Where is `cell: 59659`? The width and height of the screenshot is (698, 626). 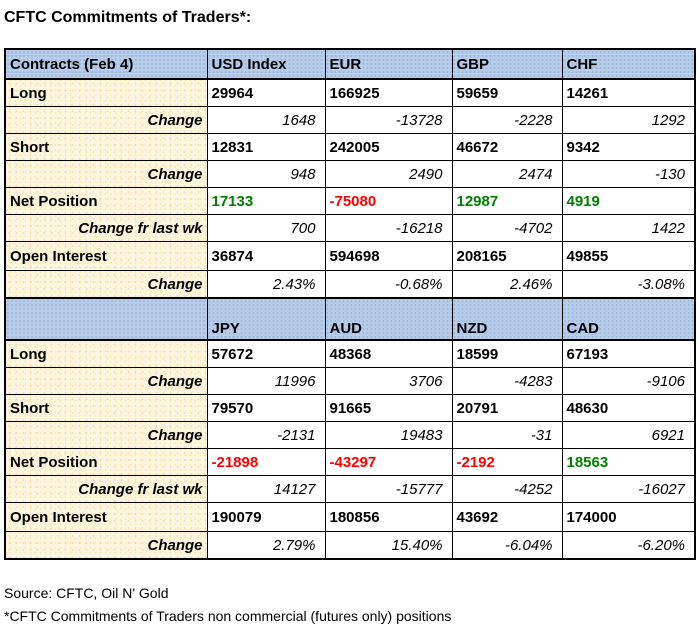 cell: 59659 is located at coordinates (507, 92).